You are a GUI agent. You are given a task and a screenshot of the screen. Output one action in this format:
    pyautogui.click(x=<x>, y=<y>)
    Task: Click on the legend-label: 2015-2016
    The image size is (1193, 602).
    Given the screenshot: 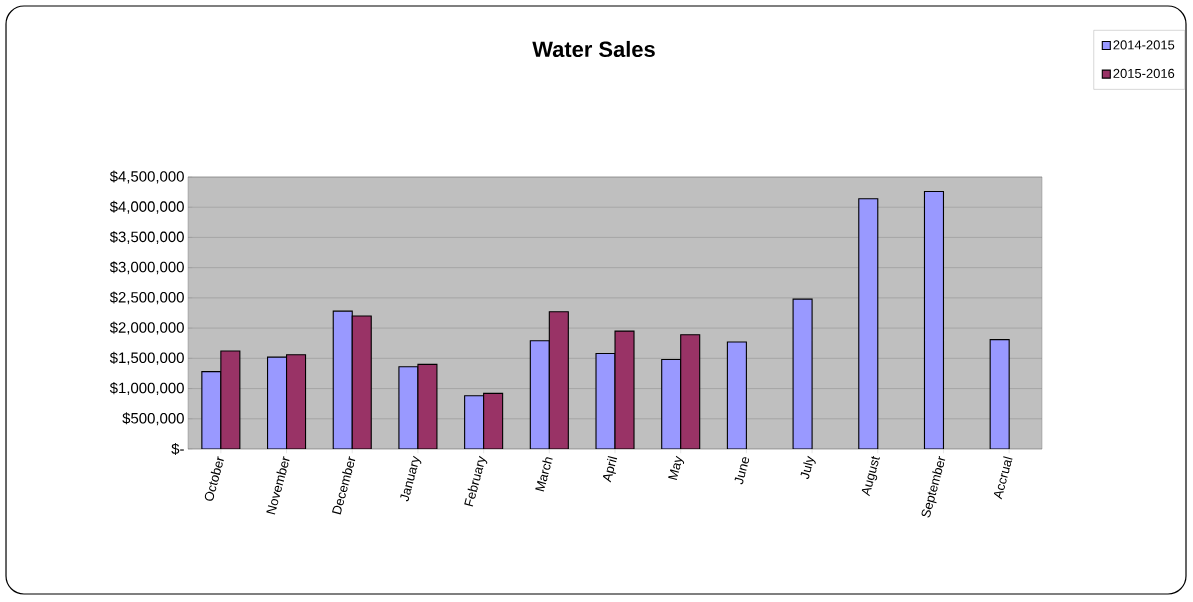 What is the action you would take?
    pyautogui.click(x=1144, y=73)
    